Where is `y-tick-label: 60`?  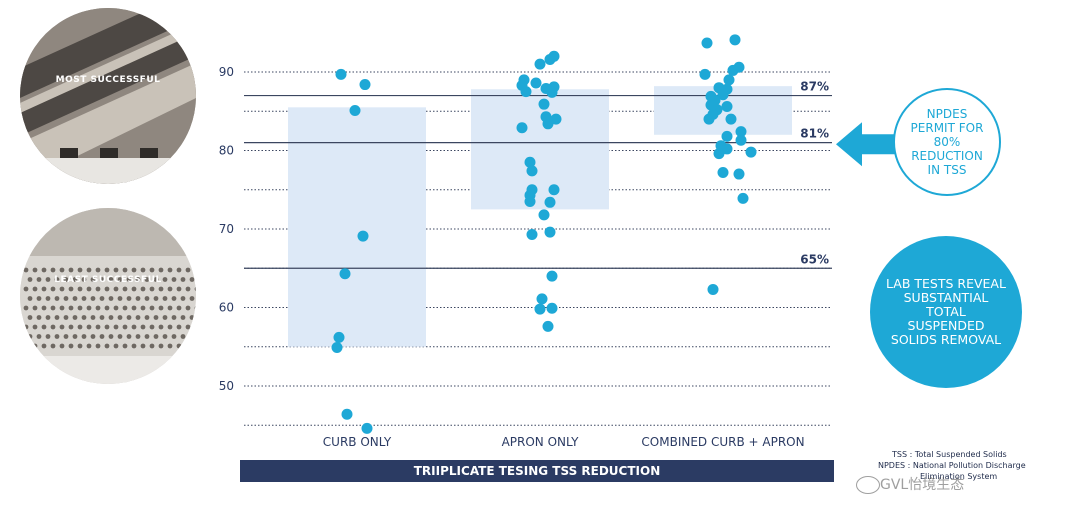
y-tick-label: 60 is located at coordinates (226, 308).